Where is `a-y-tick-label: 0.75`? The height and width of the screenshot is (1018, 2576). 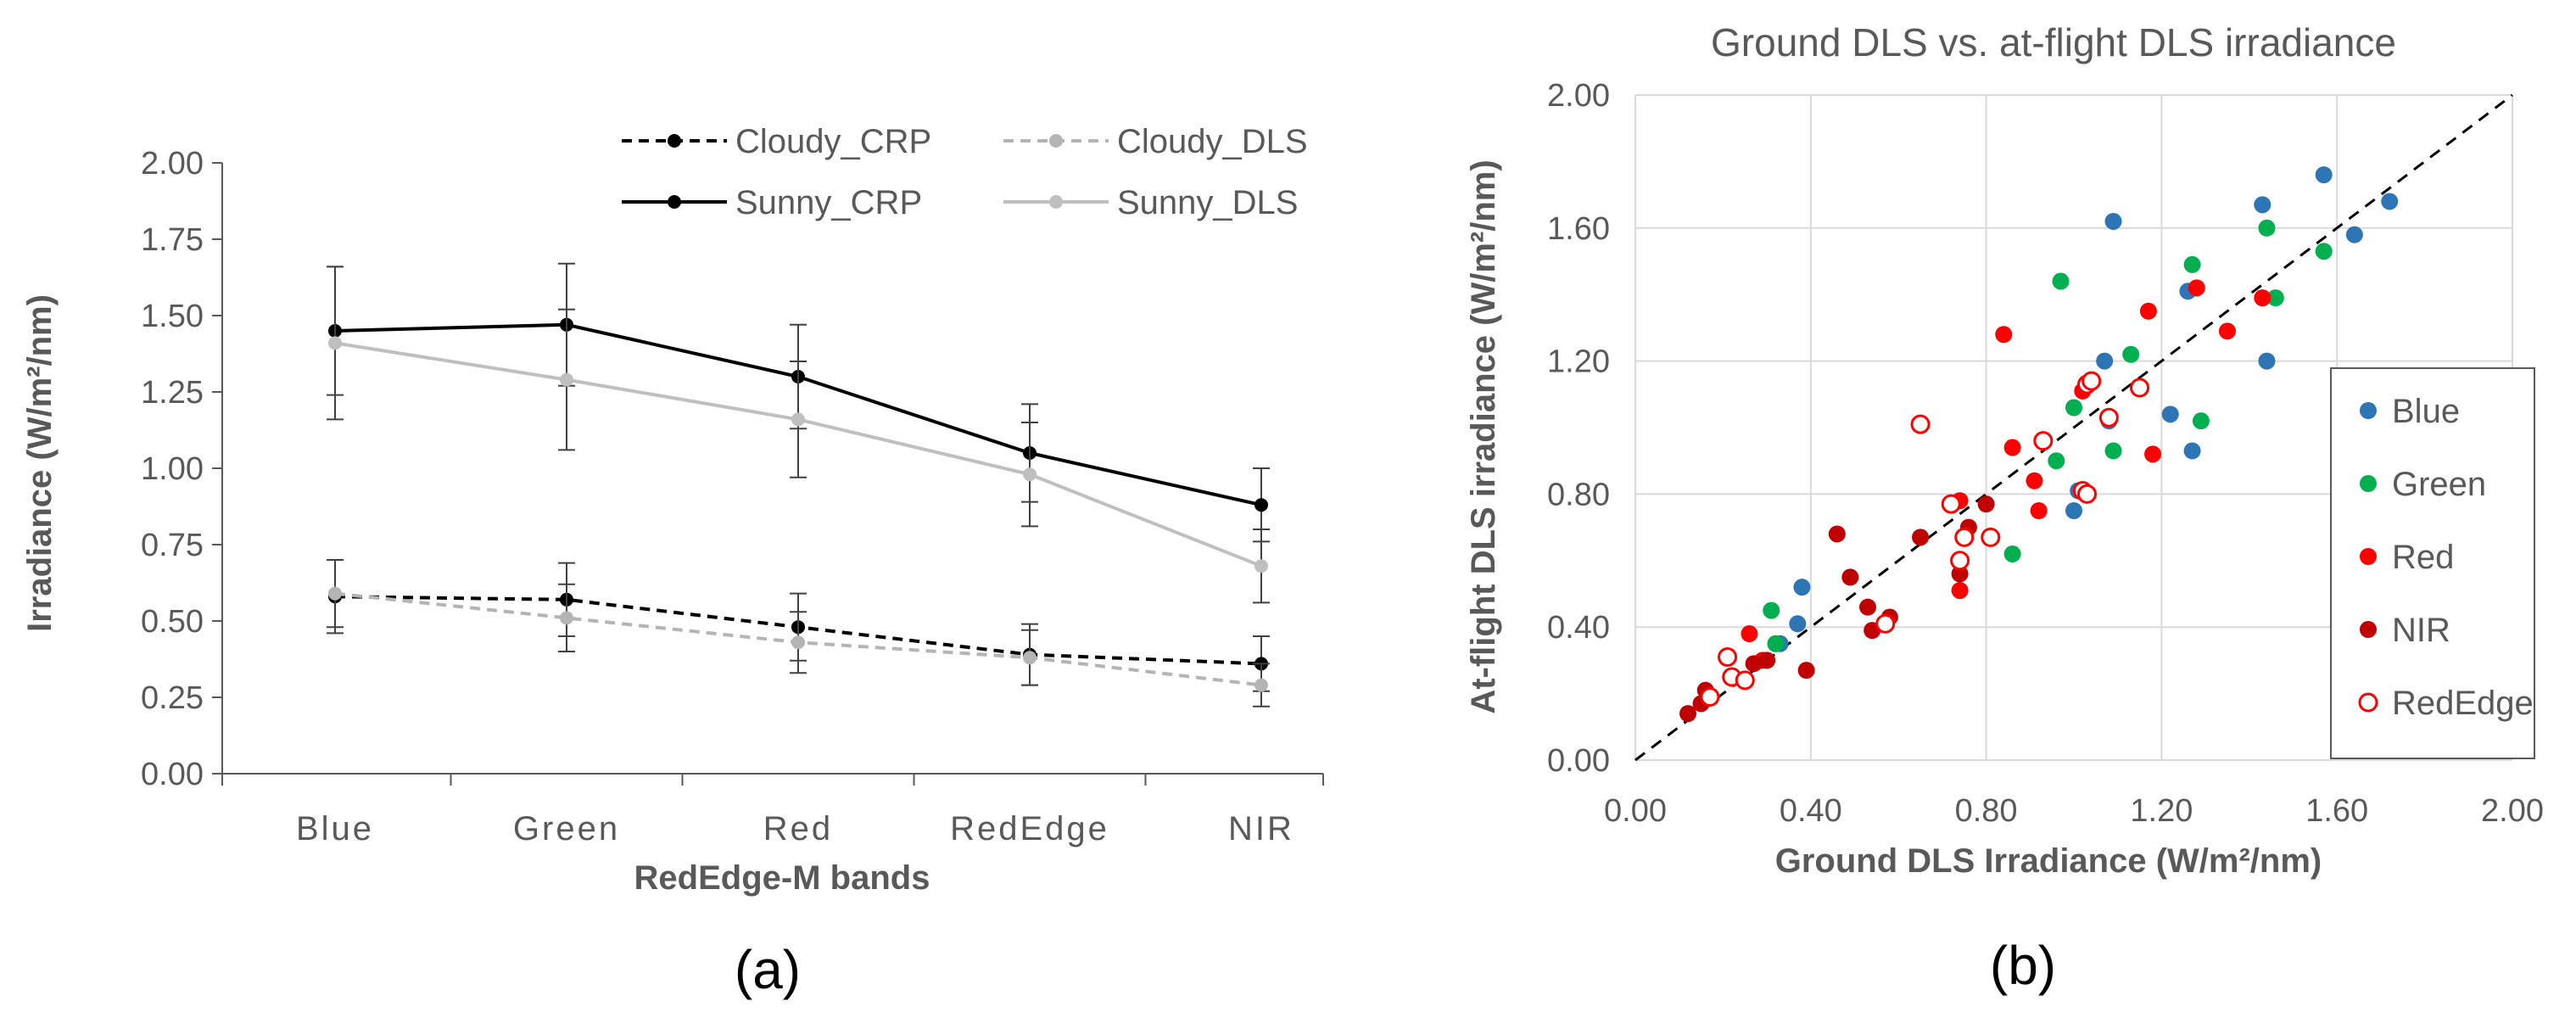
a-y-tick-label: 0.75 is located at coordinates (172, 545).